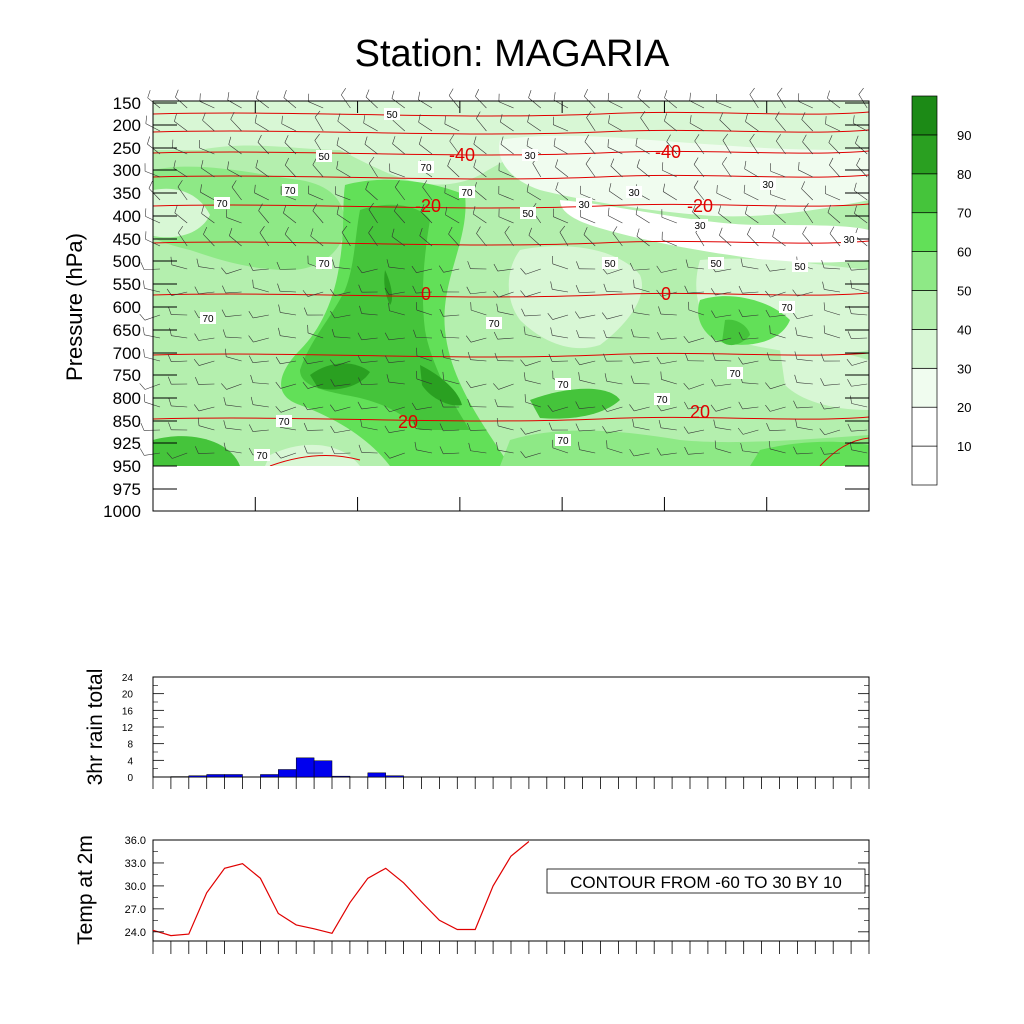  I want to click on rain-bar, so click(215, 776).